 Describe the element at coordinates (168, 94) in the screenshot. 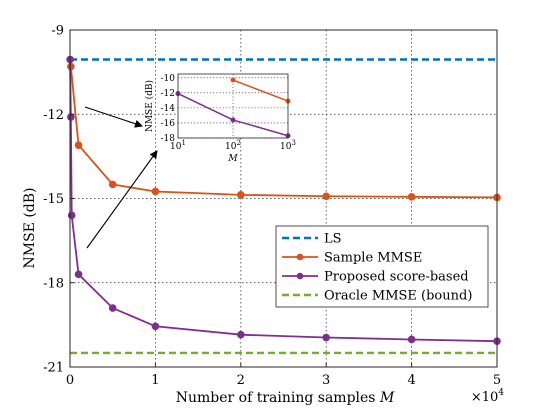

I see `inset-y-tick-label: -12` at that location.